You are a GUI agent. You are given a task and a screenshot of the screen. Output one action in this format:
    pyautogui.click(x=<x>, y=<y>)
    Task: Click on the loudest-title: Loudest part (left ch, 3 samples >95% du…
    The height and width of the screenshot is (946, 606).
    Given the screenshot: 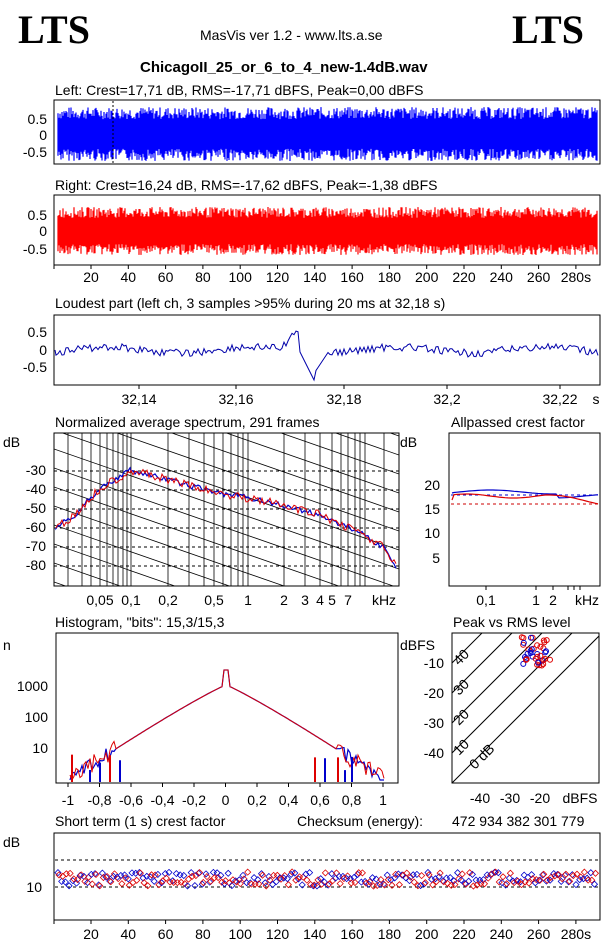 What is the action you would take?
    pyautogui.click(x=250, y=303)
    